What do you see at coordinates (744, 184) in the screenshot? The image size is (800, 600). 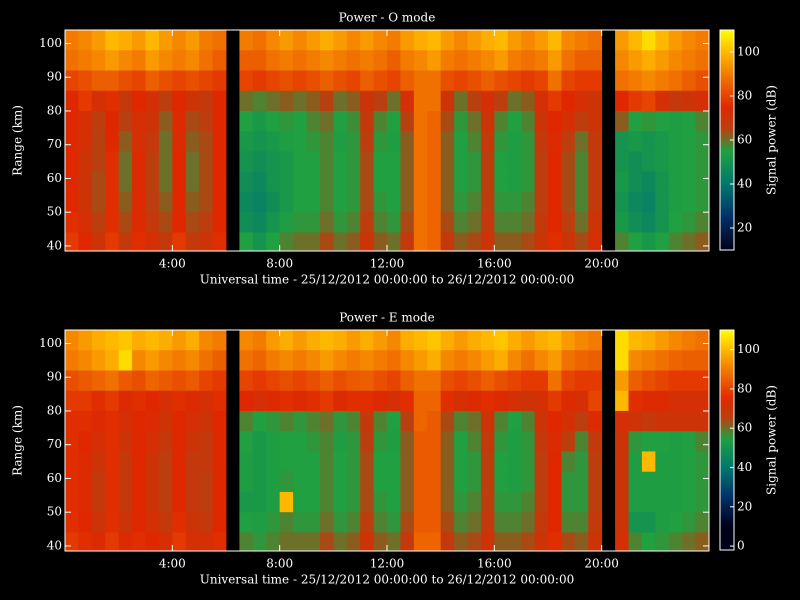 I see `colorbar-tick-label: 40` at bounding box center [744, 184].